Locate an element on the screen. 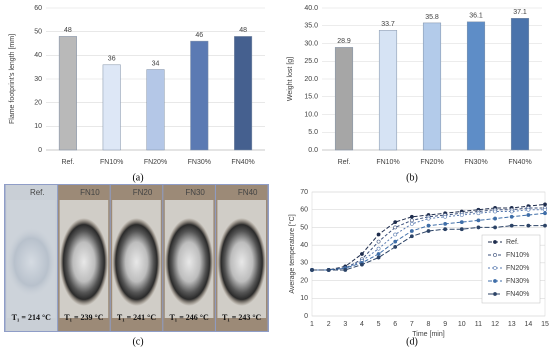  x-tick-label: 3 is located at coordinates (345, 324).